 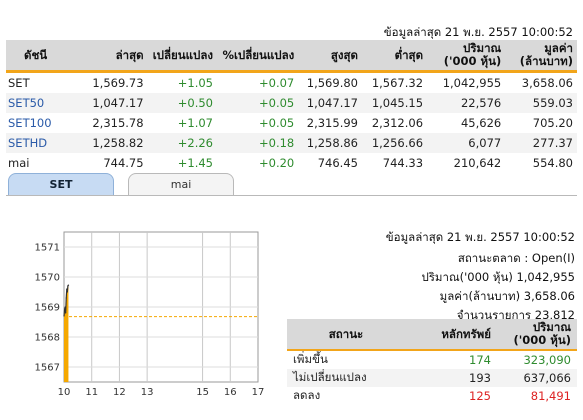 What do you see at coordinates (547, 360) in the screenshot?
I see `advance-volume: 323,090` at bounding box center [547, 360].